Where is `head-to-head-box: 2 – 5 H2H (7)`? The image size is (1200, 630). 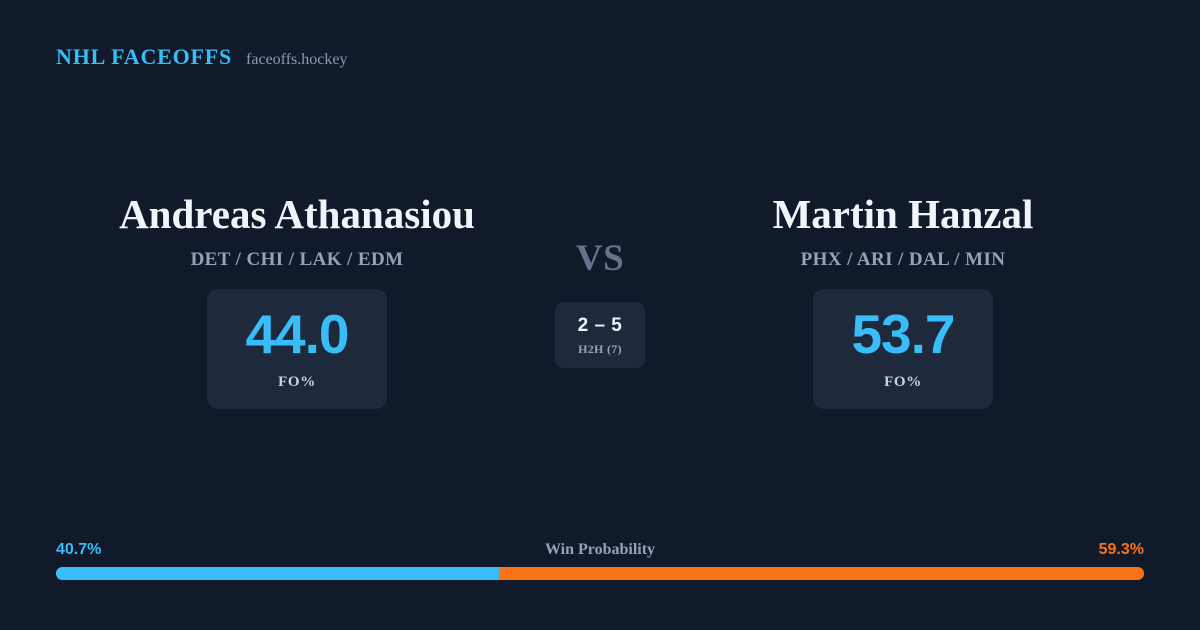 head-to-head-box: 2 – 5 H2H (7) is located at coordinates (600, 335).